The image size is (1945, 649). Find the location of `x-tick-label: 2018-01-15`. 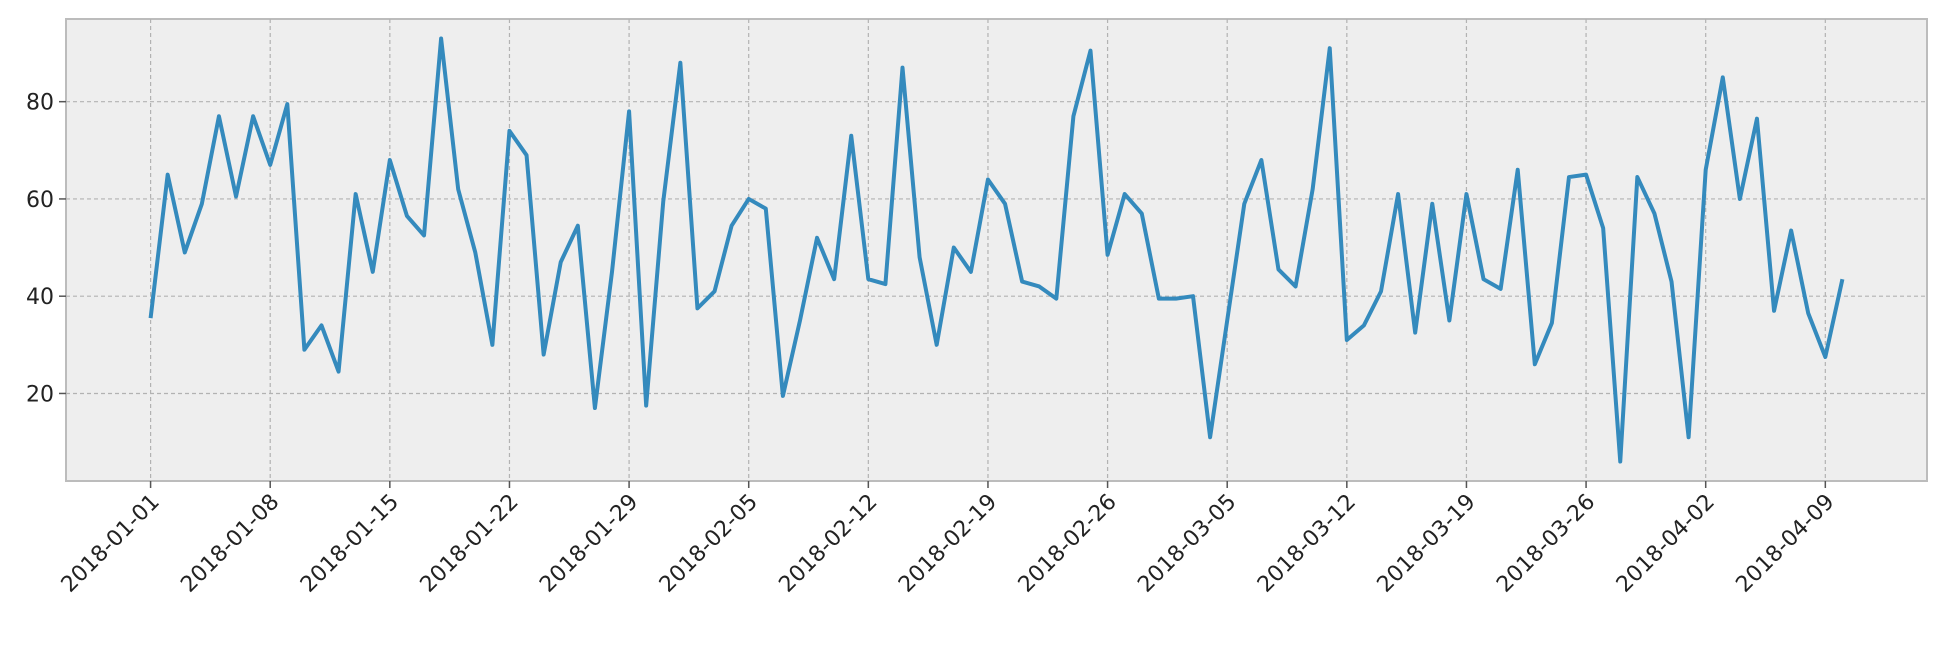

x-tick-label: 2018-01-15 is located at coordinates (350, 544).